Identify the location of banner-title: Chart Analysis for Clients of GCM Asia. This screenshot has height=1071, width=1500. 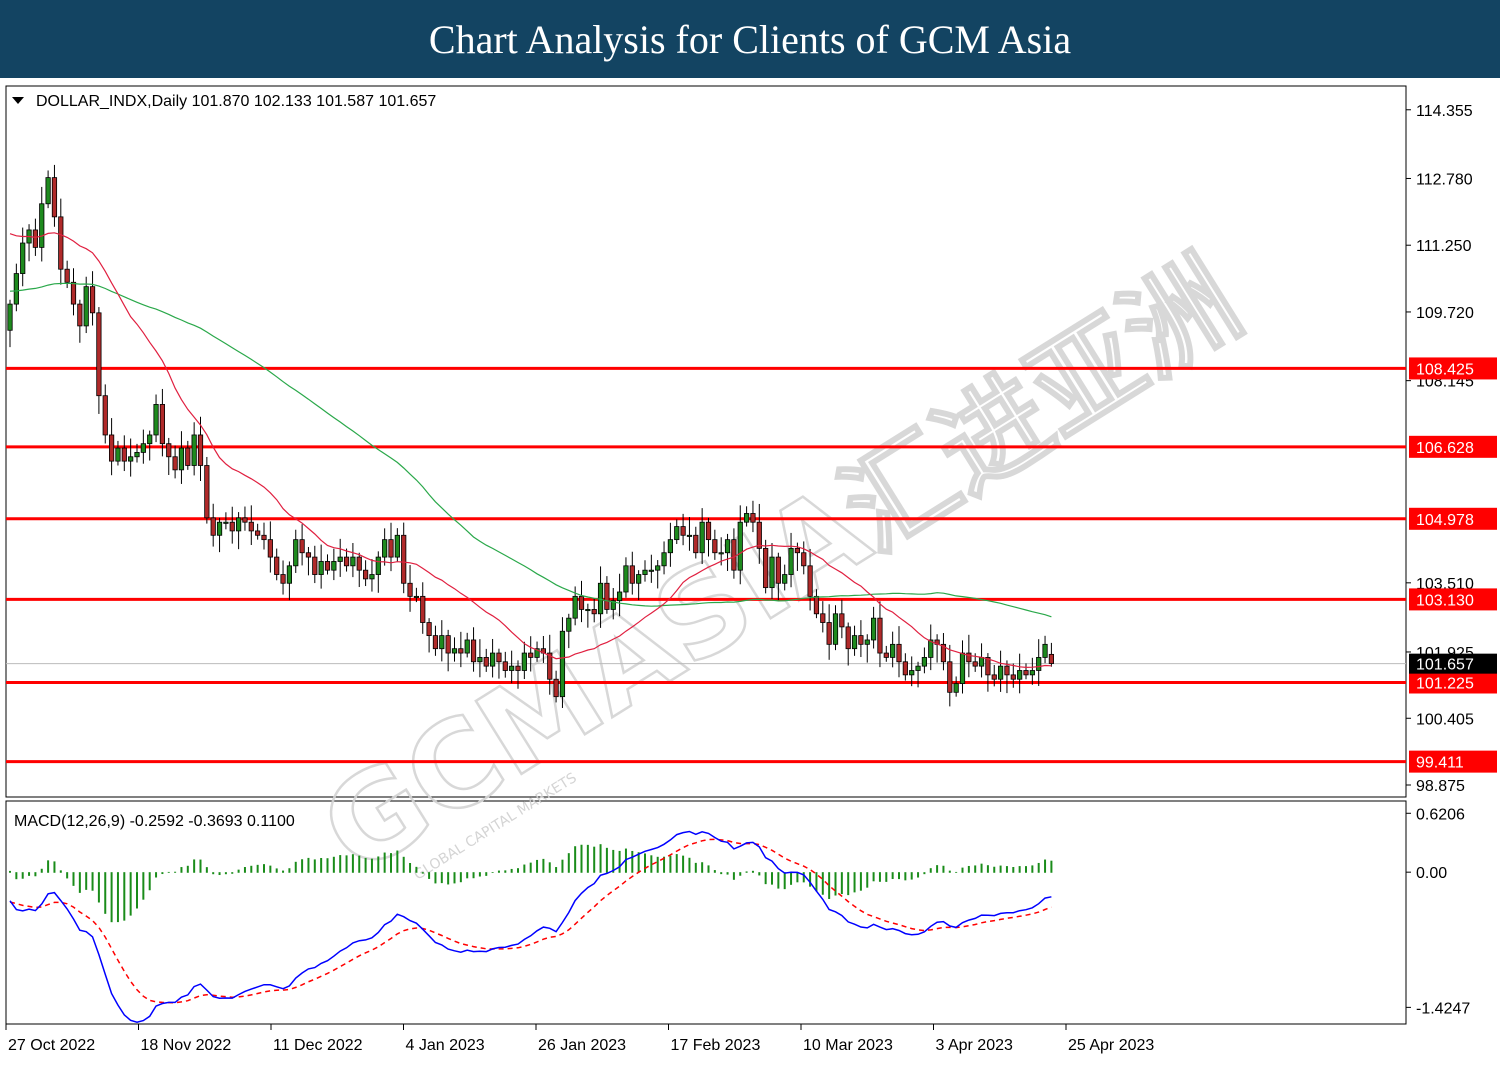
(750, 39).